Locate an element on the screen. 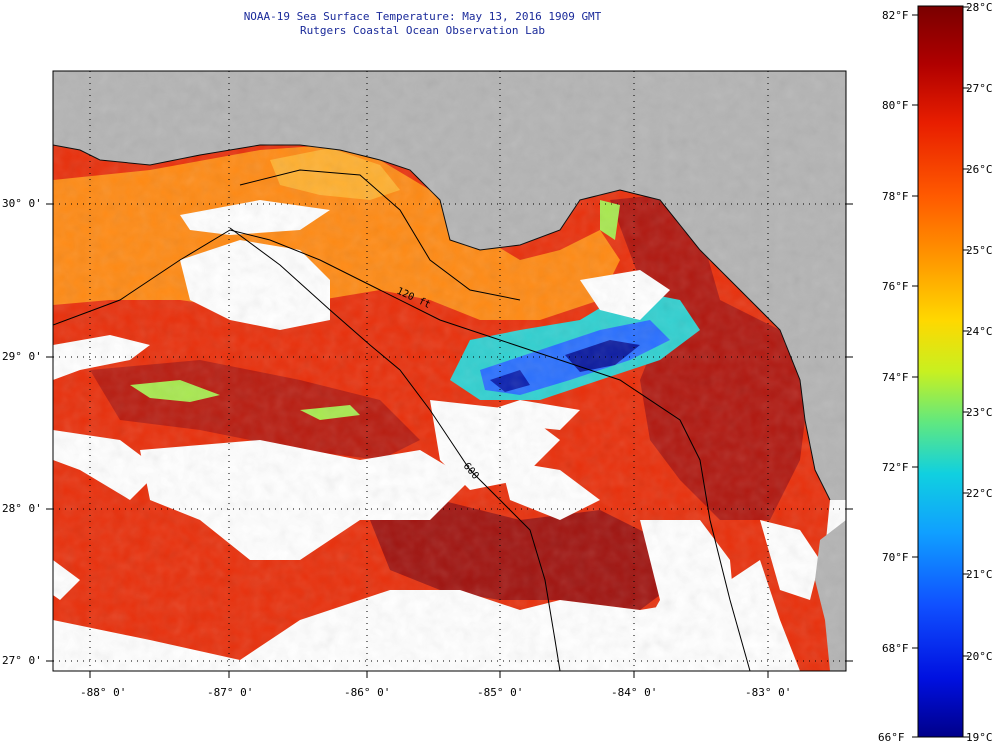  colorbar-c-25: 25°C is located at coordinates (979, 250).